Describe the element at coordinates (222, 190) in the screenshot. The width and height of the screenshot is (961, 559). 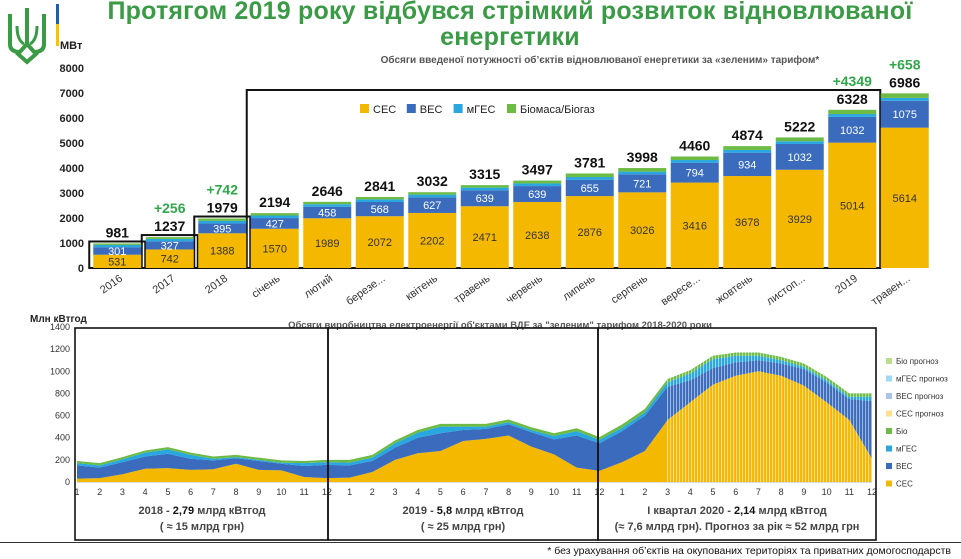
I see `increment-label: +742` at that location.